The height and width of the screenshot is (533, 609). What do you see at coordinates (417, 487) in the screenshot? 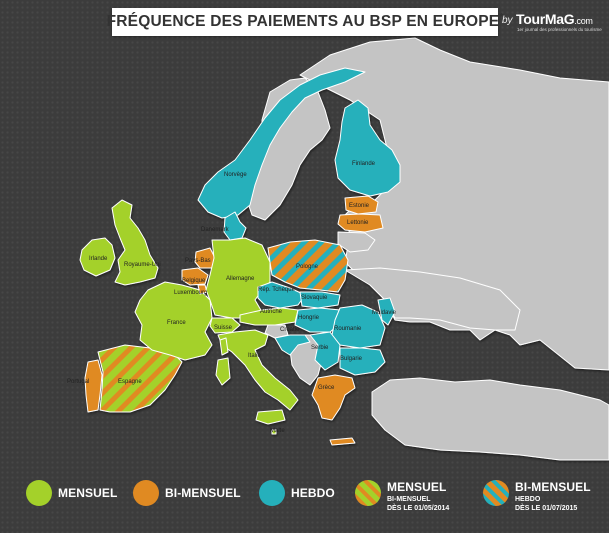
I see `legend-label-mensuel-to-bi: MENSUEL` at bounding box center [417, 487].